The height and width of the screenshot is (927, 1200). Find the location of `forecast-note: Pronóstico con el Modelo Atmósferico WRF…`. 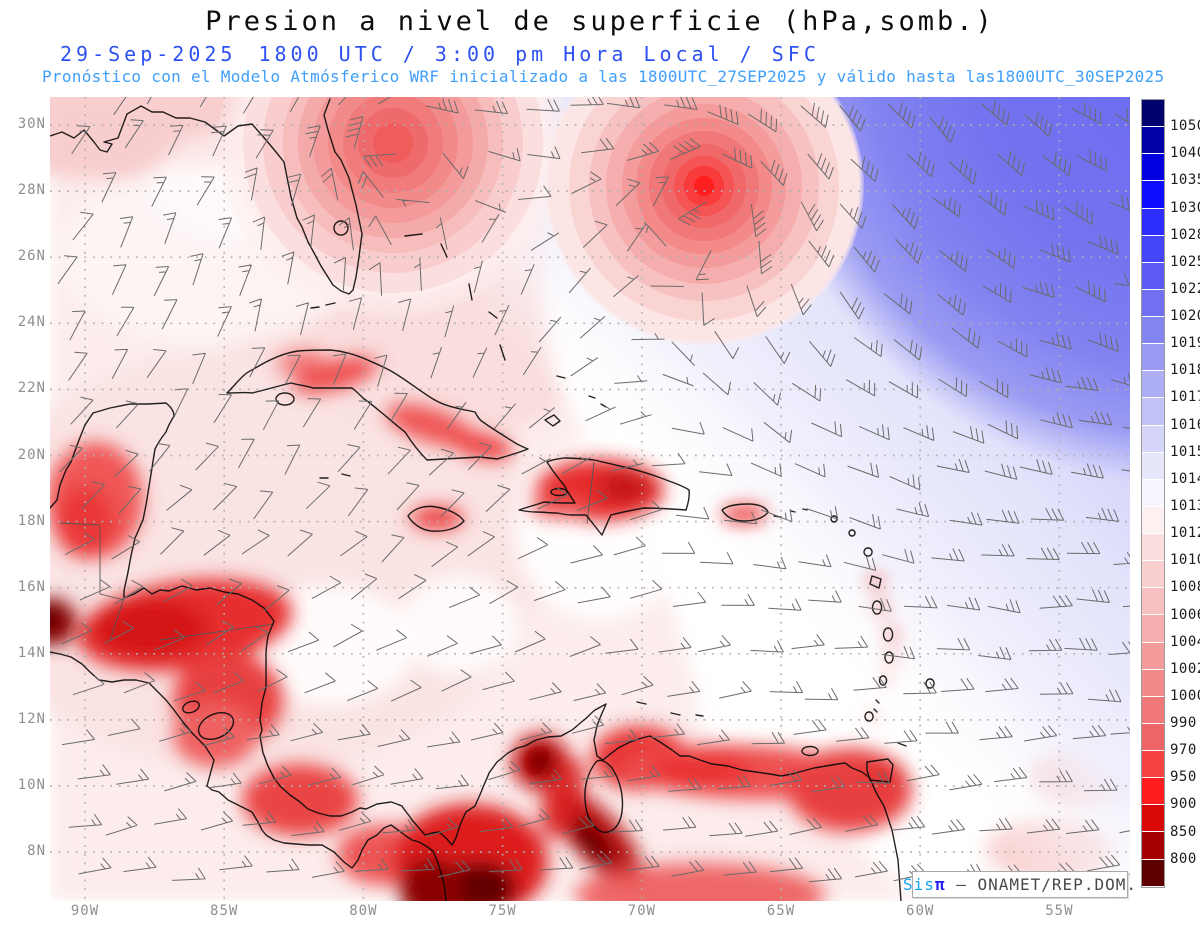

forecast-note: Pronóstico con el Modelo Atmósferico WRF… is located at coordinates (603, 76).